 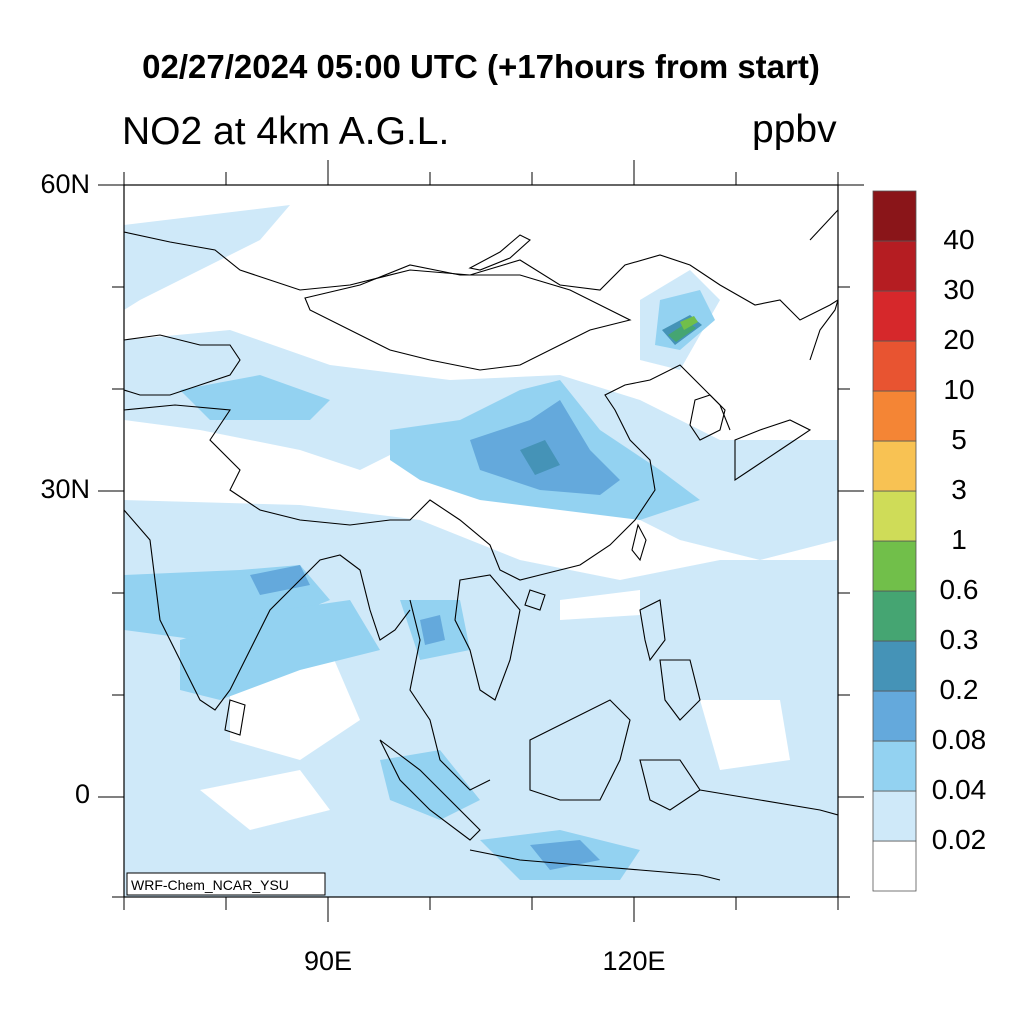 I want to click on credit-box, so click(x=226, y=884).